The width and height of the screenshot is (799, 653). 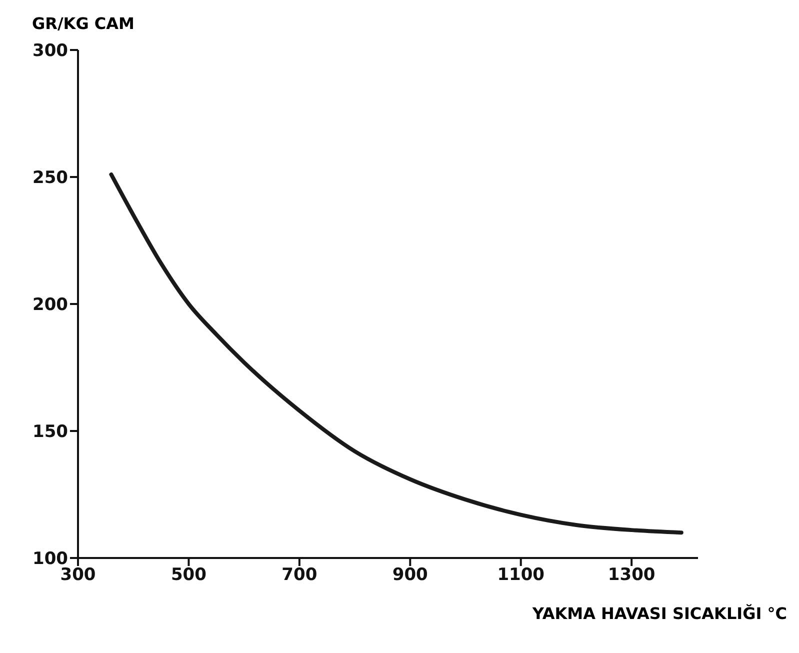 What do you see at coordinates (78, 575) in the screenshot?
I see `x-tick-label: 300` at bounding box center [78, 575].